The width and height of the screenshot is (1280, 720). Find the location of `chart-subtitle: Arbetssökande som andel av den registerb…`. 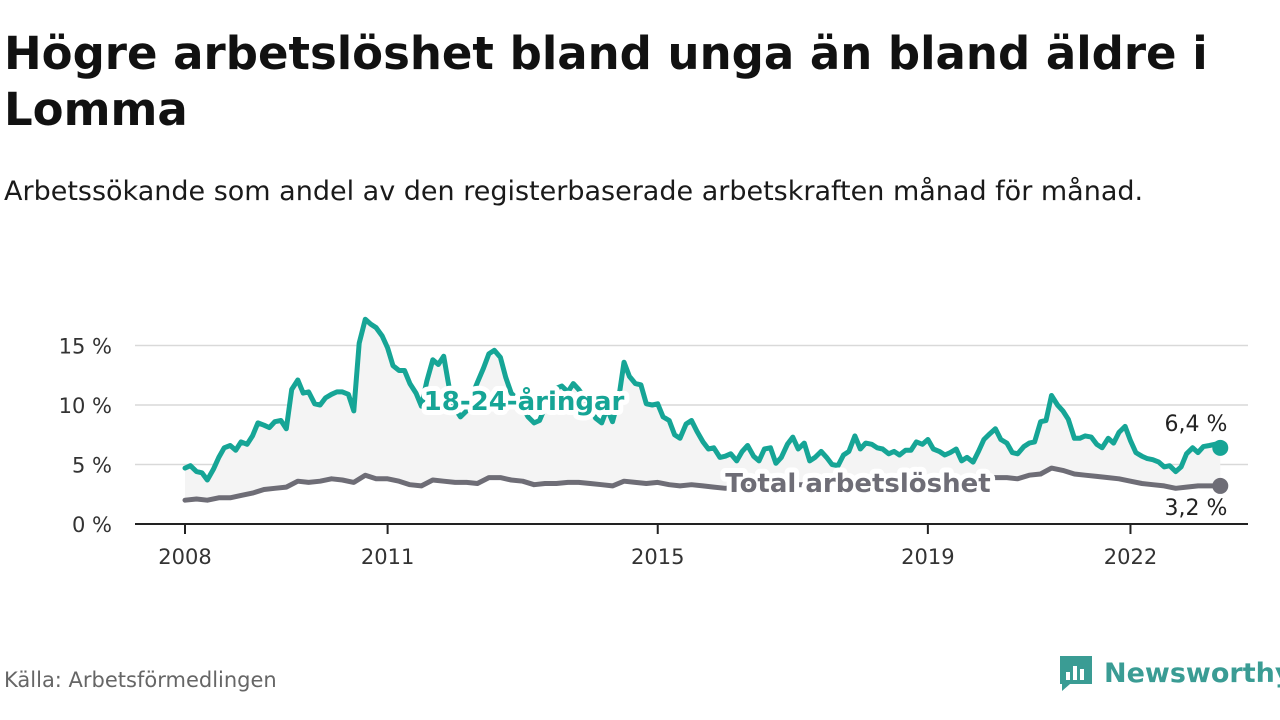

chart-subtitle: Arbetssökande som andel av den registerb… is located at coordinates (574, 191).